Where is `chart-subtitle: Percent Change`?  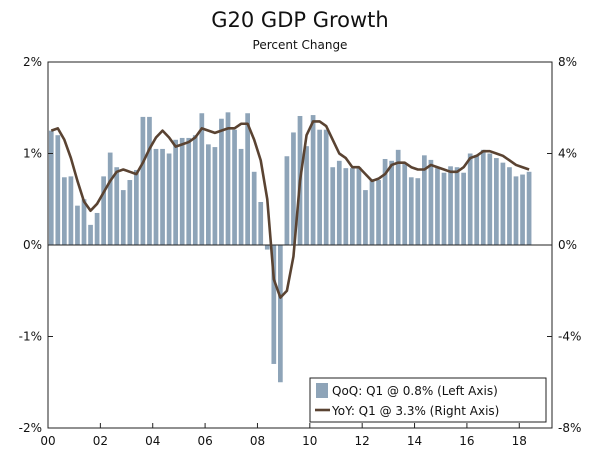 chart-subtitle: Percent Change is located at coordinates (300, 45).